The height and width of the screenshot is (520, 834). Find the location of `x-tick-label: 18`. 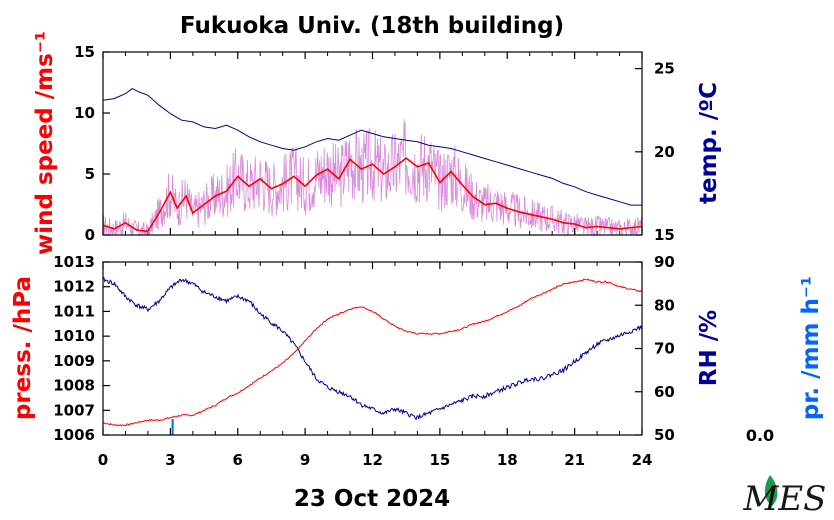

x-tick-label: 18 is located at coordinates (507, 460).